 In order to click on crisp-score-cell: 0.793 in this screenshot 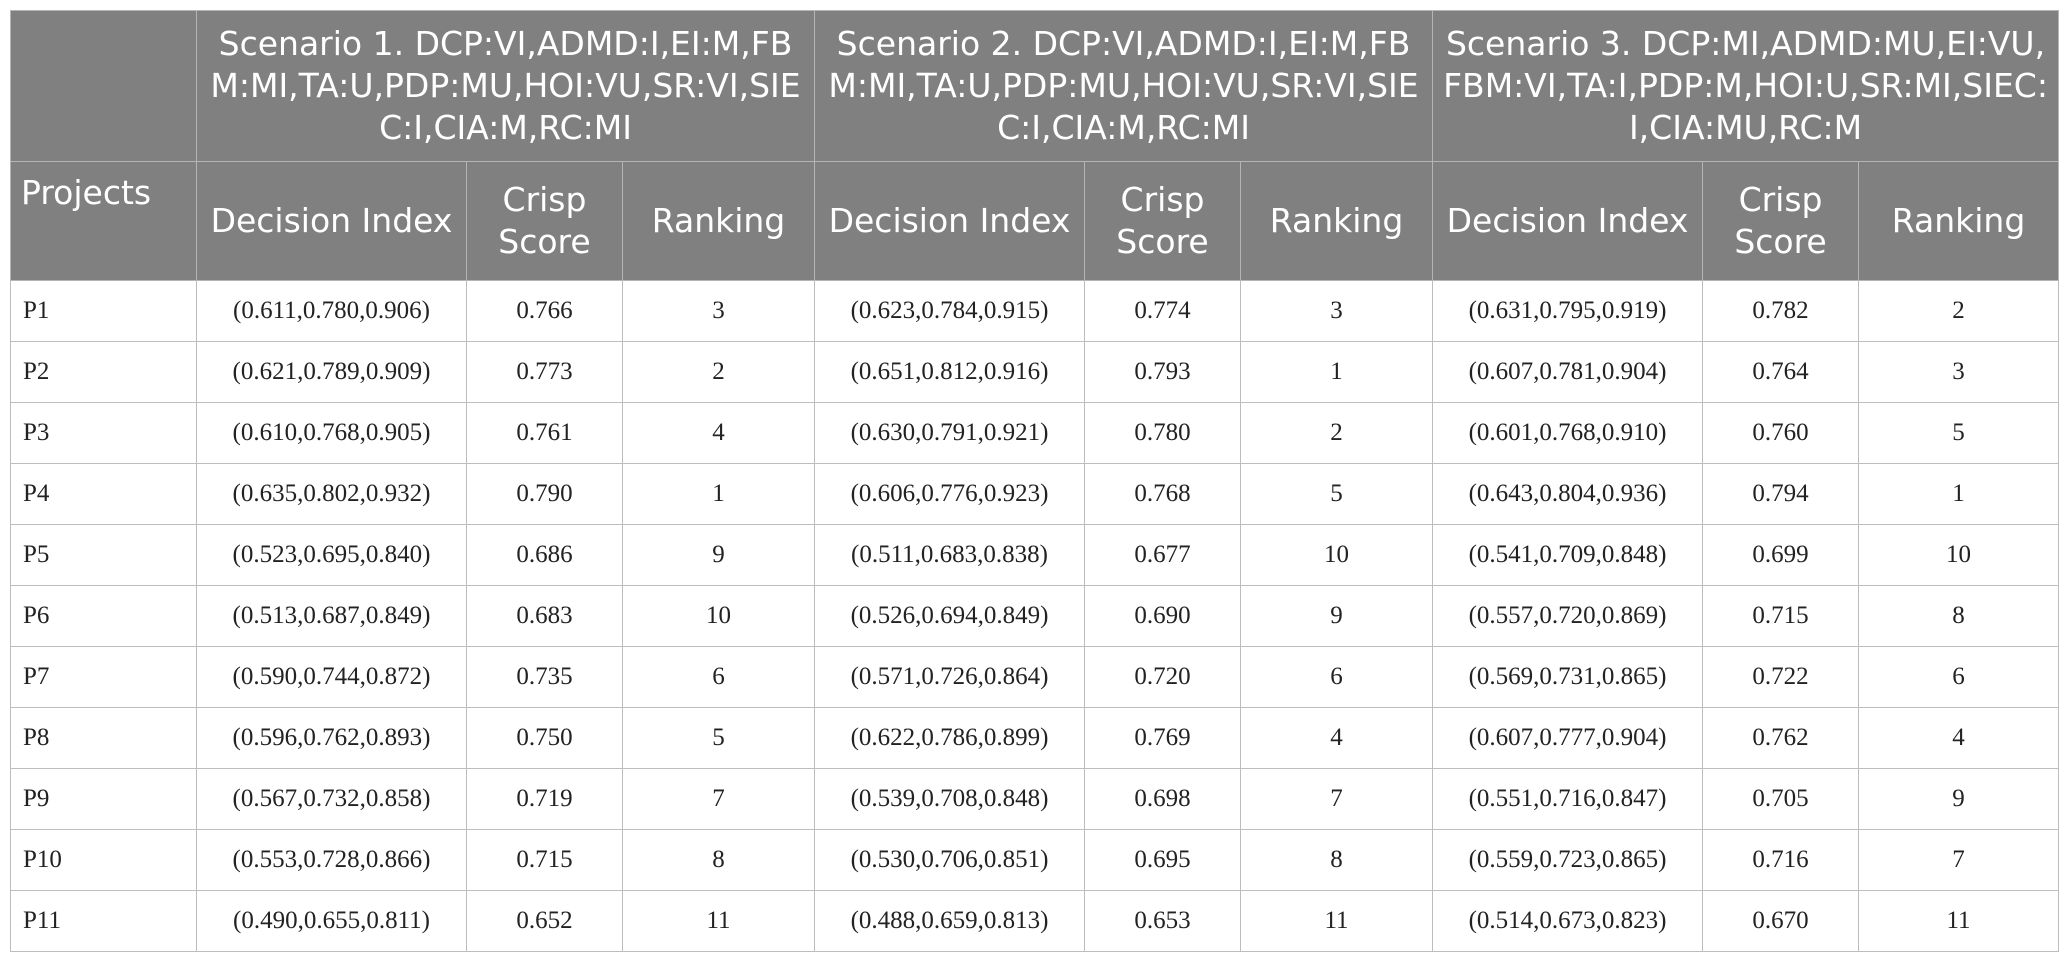, I will do `click(1163, 372)`.